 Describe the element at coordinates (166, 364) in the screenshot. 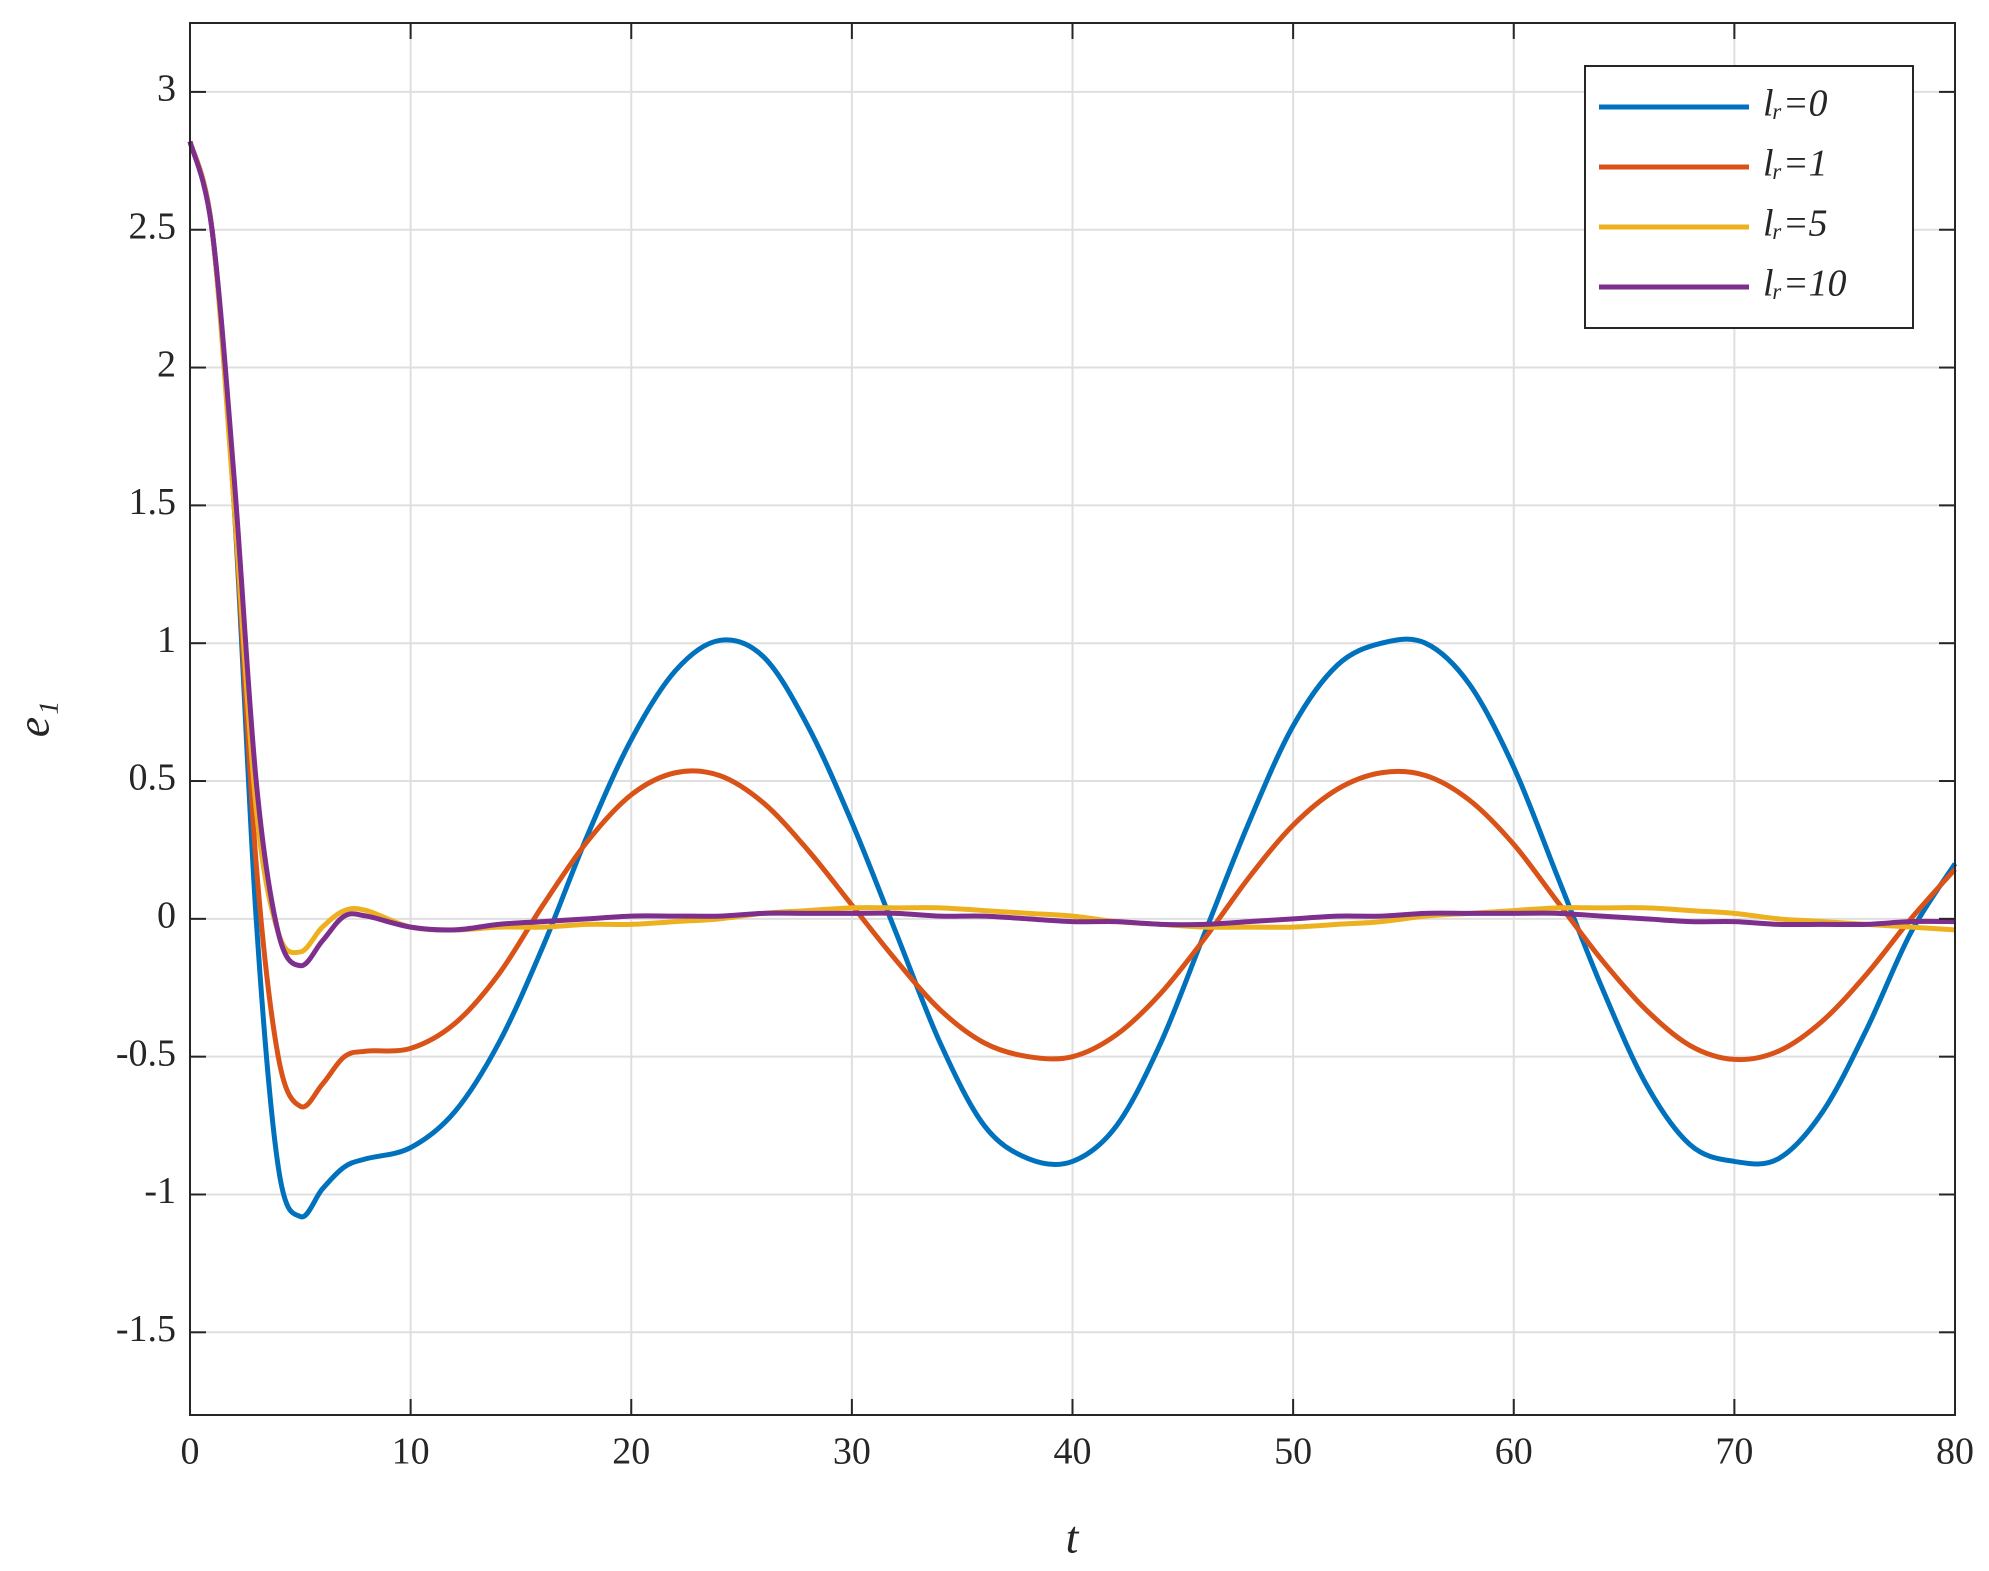

I see `y-tick-label: 2` at that location.